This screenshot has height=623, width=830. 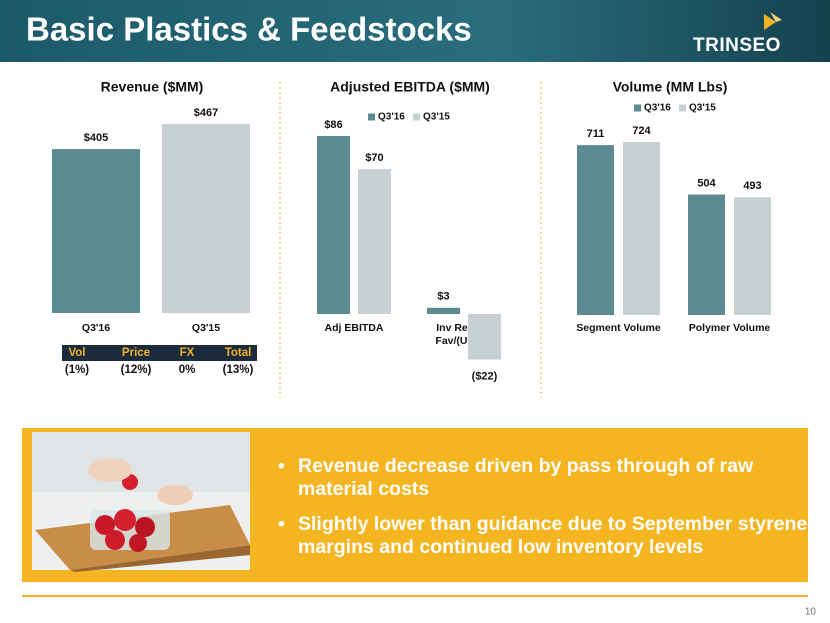 What do you see at coordinates (136, 370) in the screenshot?
I see `table-cell: (12%)` at bounding box center [136, 370].